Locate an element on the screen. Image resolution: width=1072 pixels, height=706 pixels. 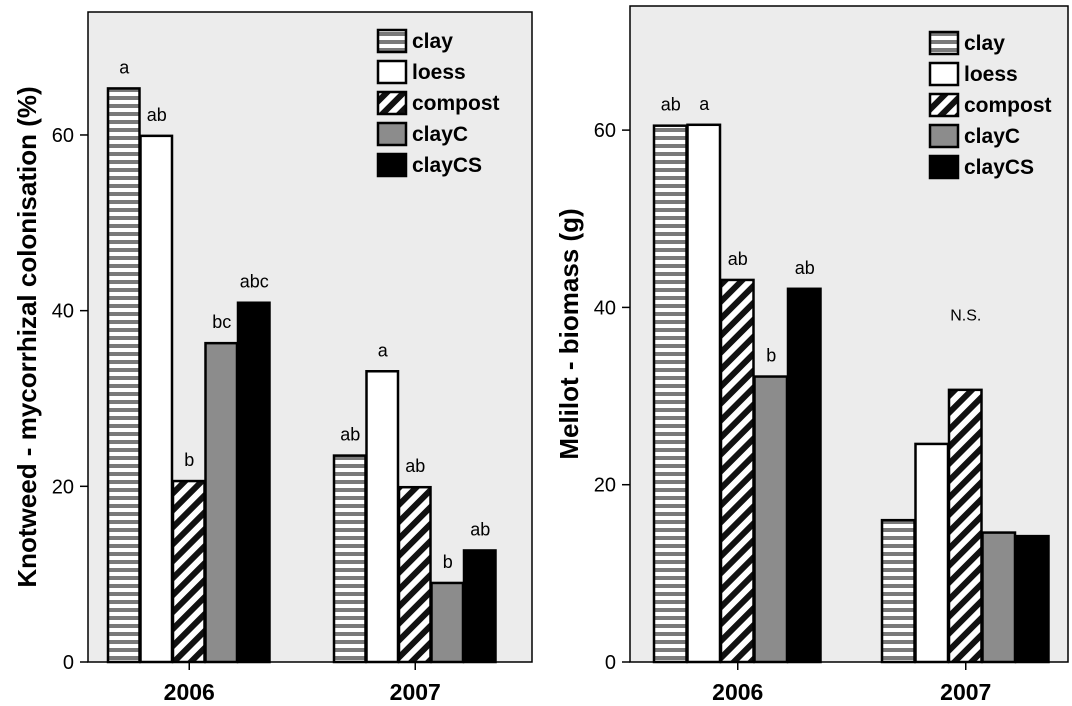
bar-letter-clayCS-2006: ab is located at coordinates (805, 268).